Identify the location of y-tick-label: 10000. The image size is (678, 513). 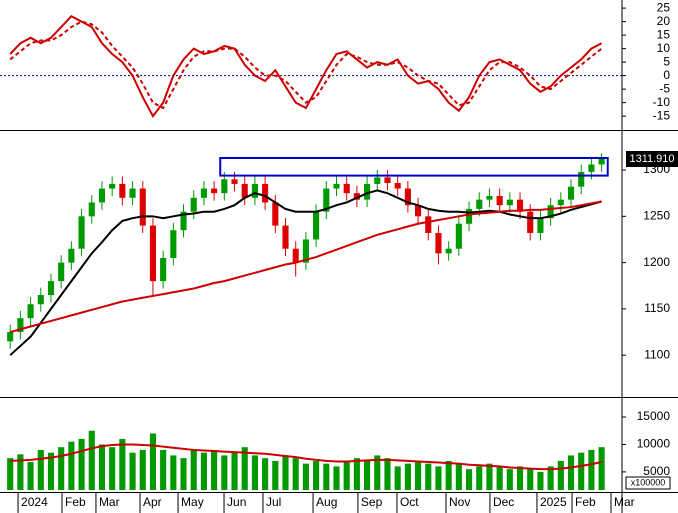
(654, 444).